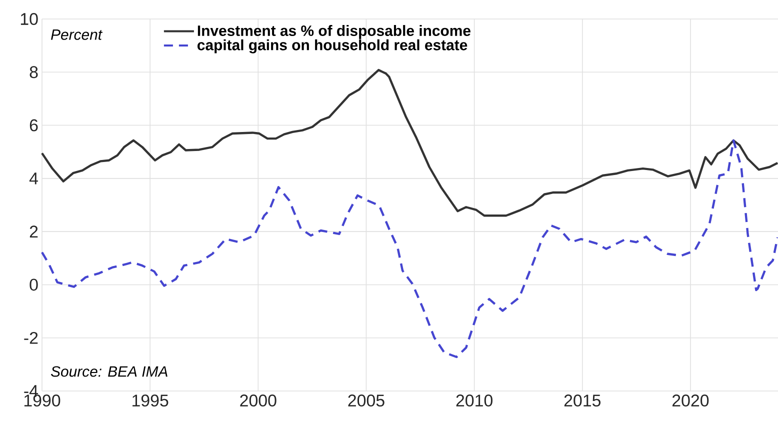 The width and height of the screenshot is (778, 423). What do you see at coordinates (33, 178) in the screenshot?
I see `y-tick-label: 4` at bounding box center [33, 178].